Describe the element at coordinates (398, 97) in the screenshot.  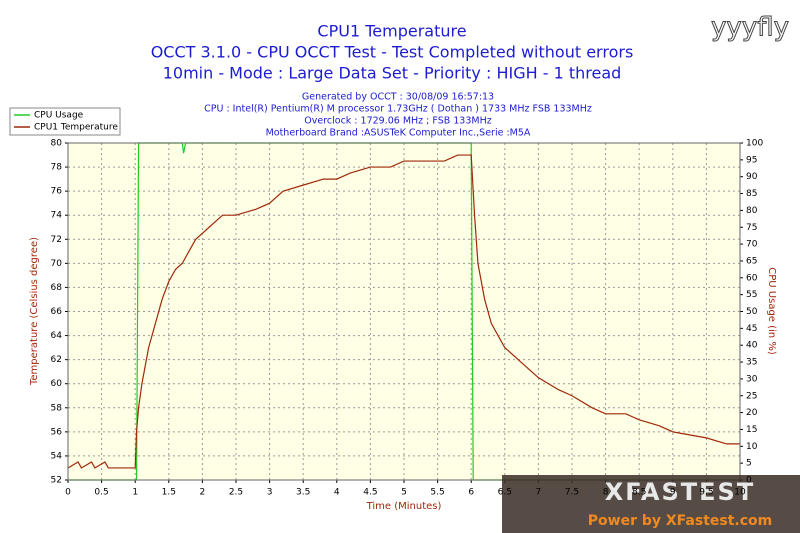
I see `info-line: Generated by OCCT : 30/08/09 16:57:13` at that location.